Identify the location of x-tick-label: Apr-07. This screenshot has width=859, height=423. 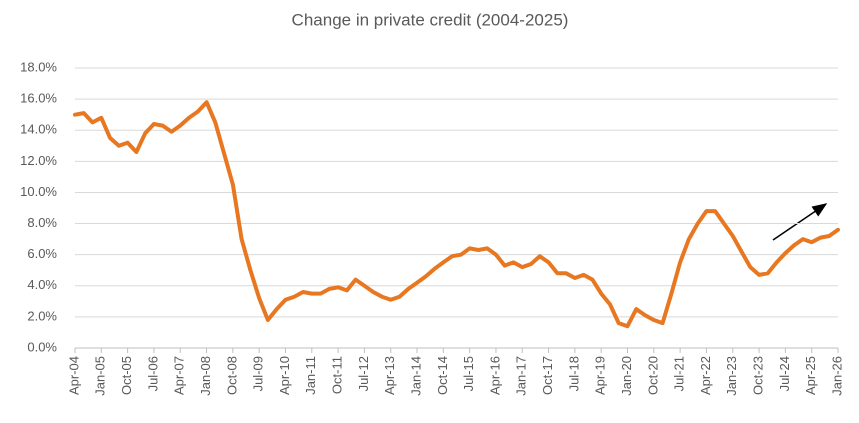
(179, 375).